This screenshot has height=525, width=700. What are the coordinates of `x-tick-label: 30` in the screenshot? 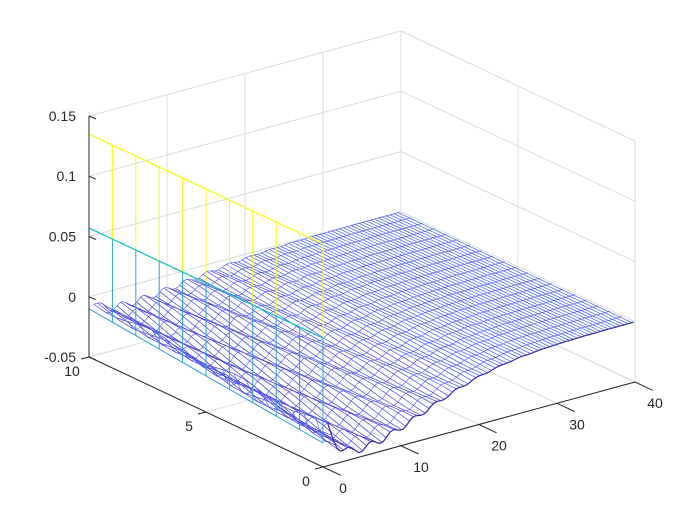 It's located at (577, 424).